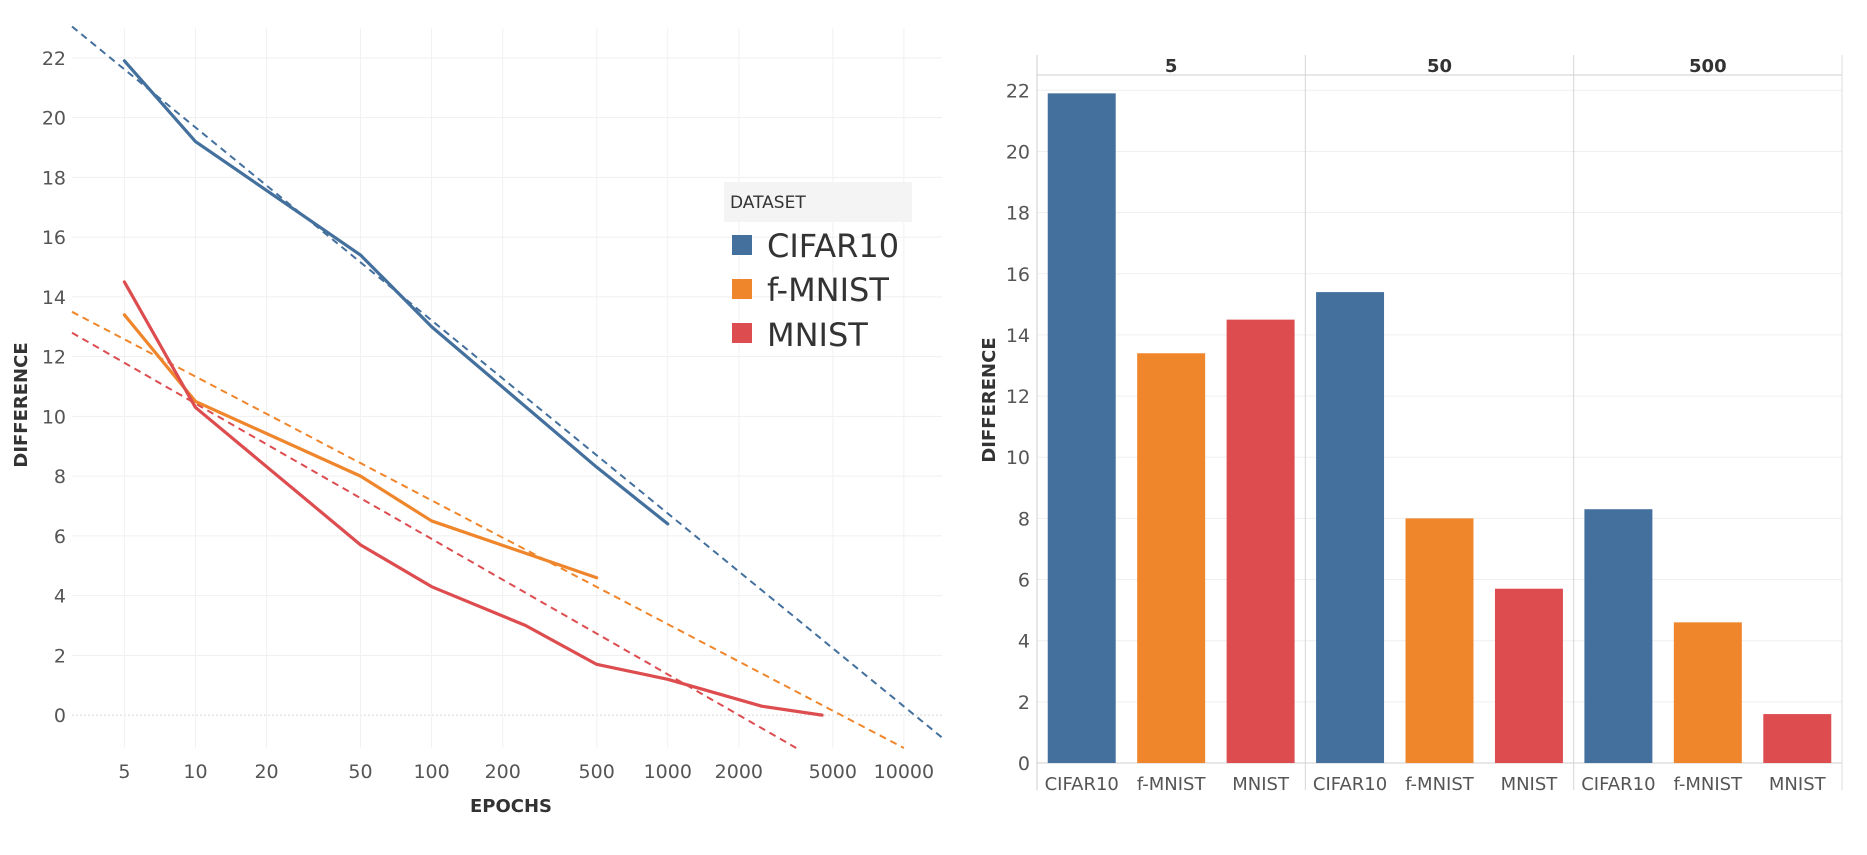  Describe the element at coordinates (1024, 581) in the screenshot. I see `bar-y-tick-label-6: 6` at that location.